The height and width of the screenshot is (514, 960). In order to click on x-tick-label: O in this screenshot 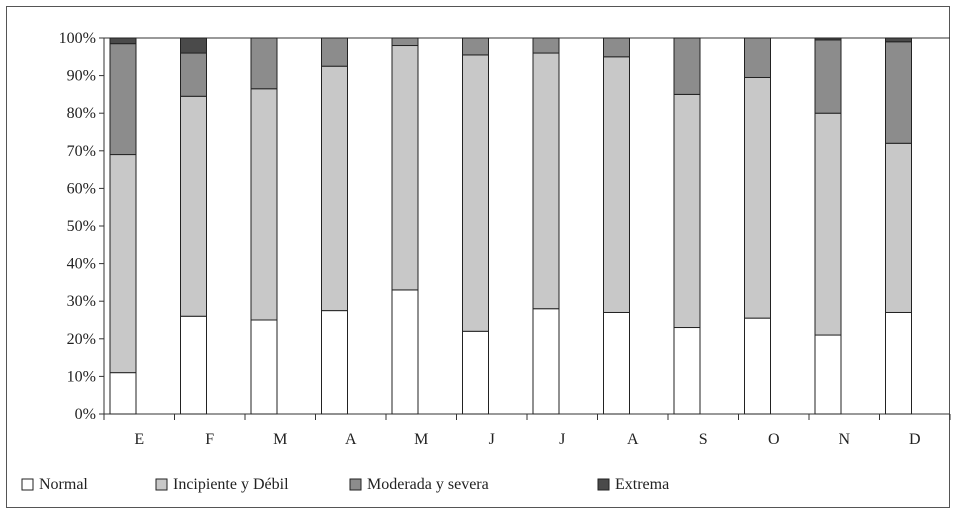, I will do `click(774, 439)`.